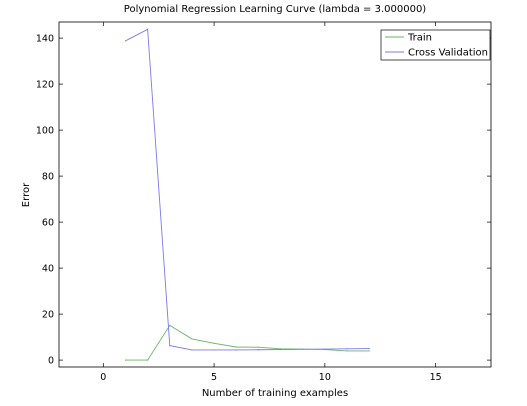  Describe the element at coordinates (45, 85) in the screenshot. I see `y-tick-label: 120` at that location.